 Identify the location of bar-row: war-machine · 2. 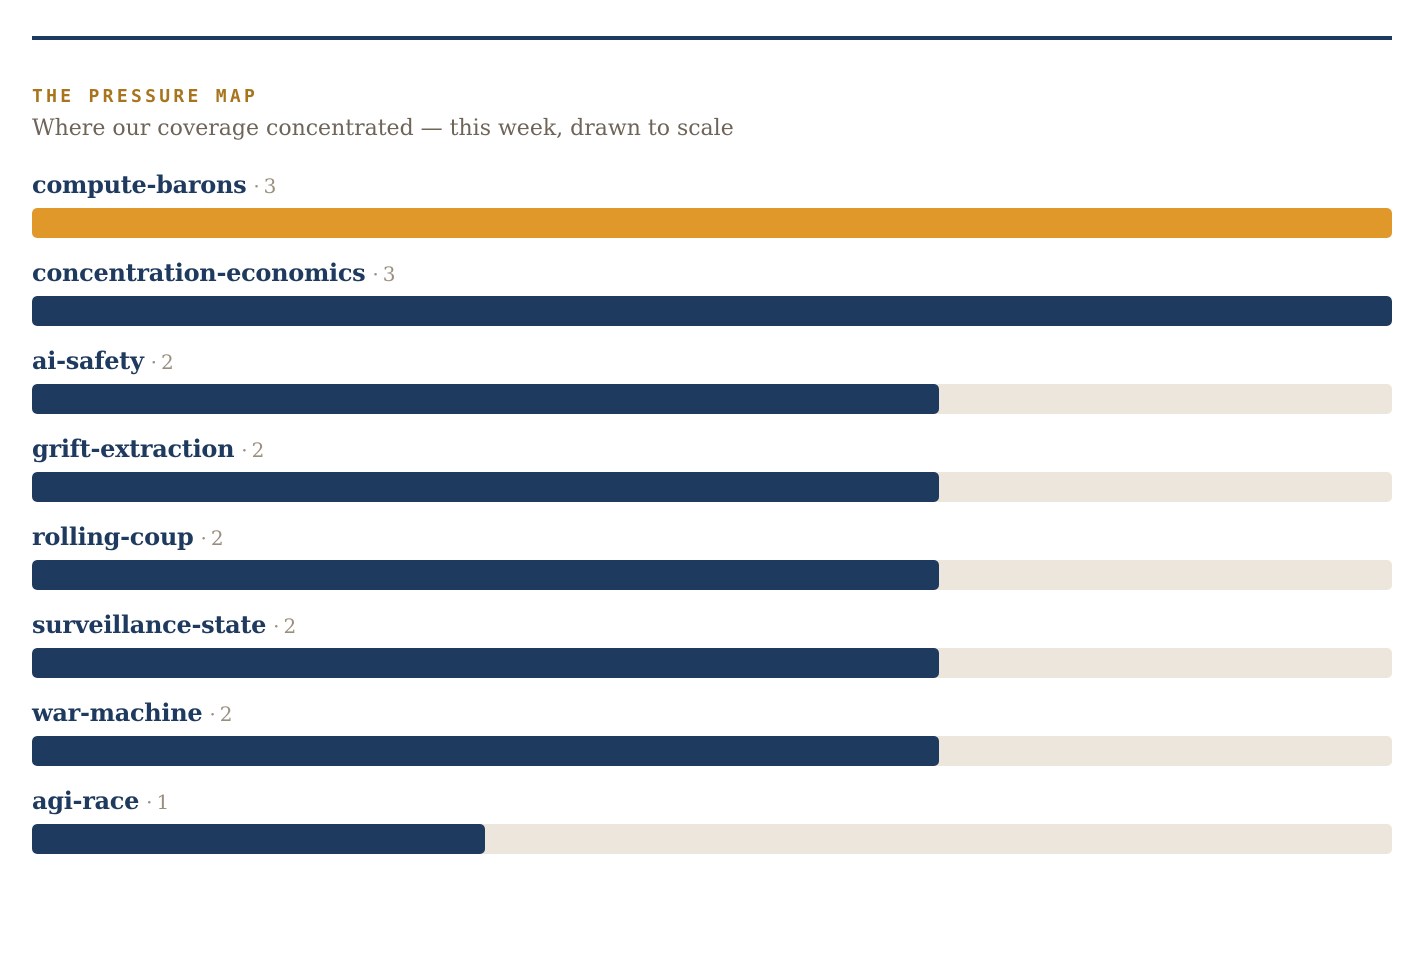
(712, 742).